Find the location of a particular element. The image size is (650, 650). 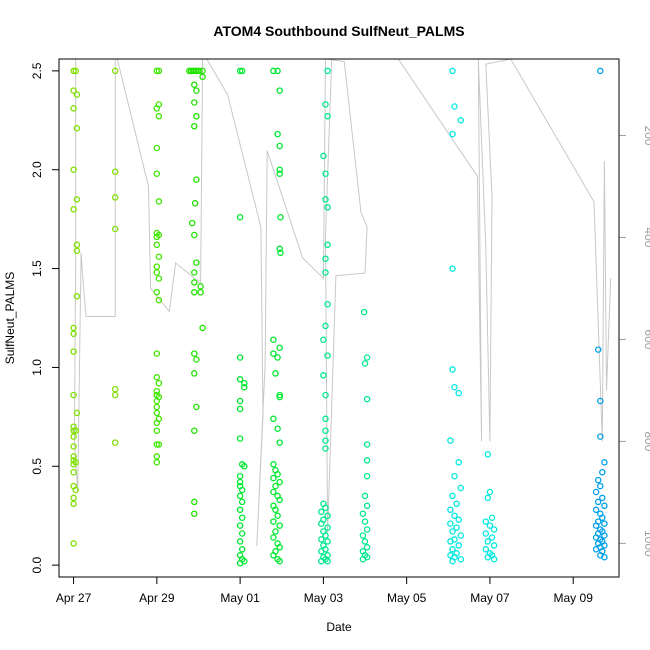

y-tick-label: 2.5 is located at coordinates (37, 70).